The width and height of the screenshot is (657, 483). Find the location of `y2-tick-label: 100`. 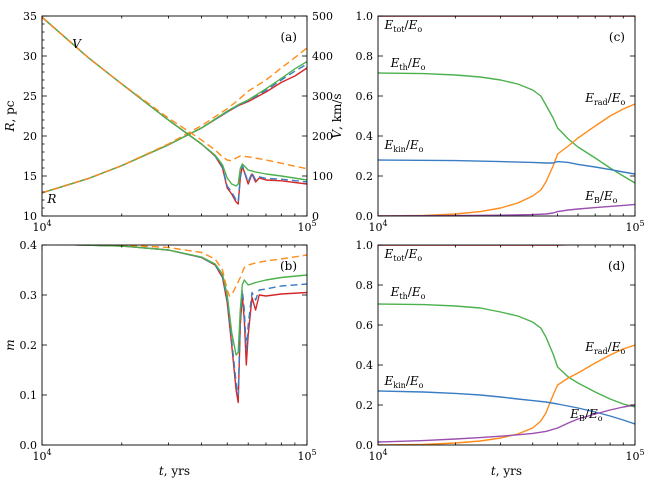

y2-tick-label: 100 is located at coordinates (322, 176).